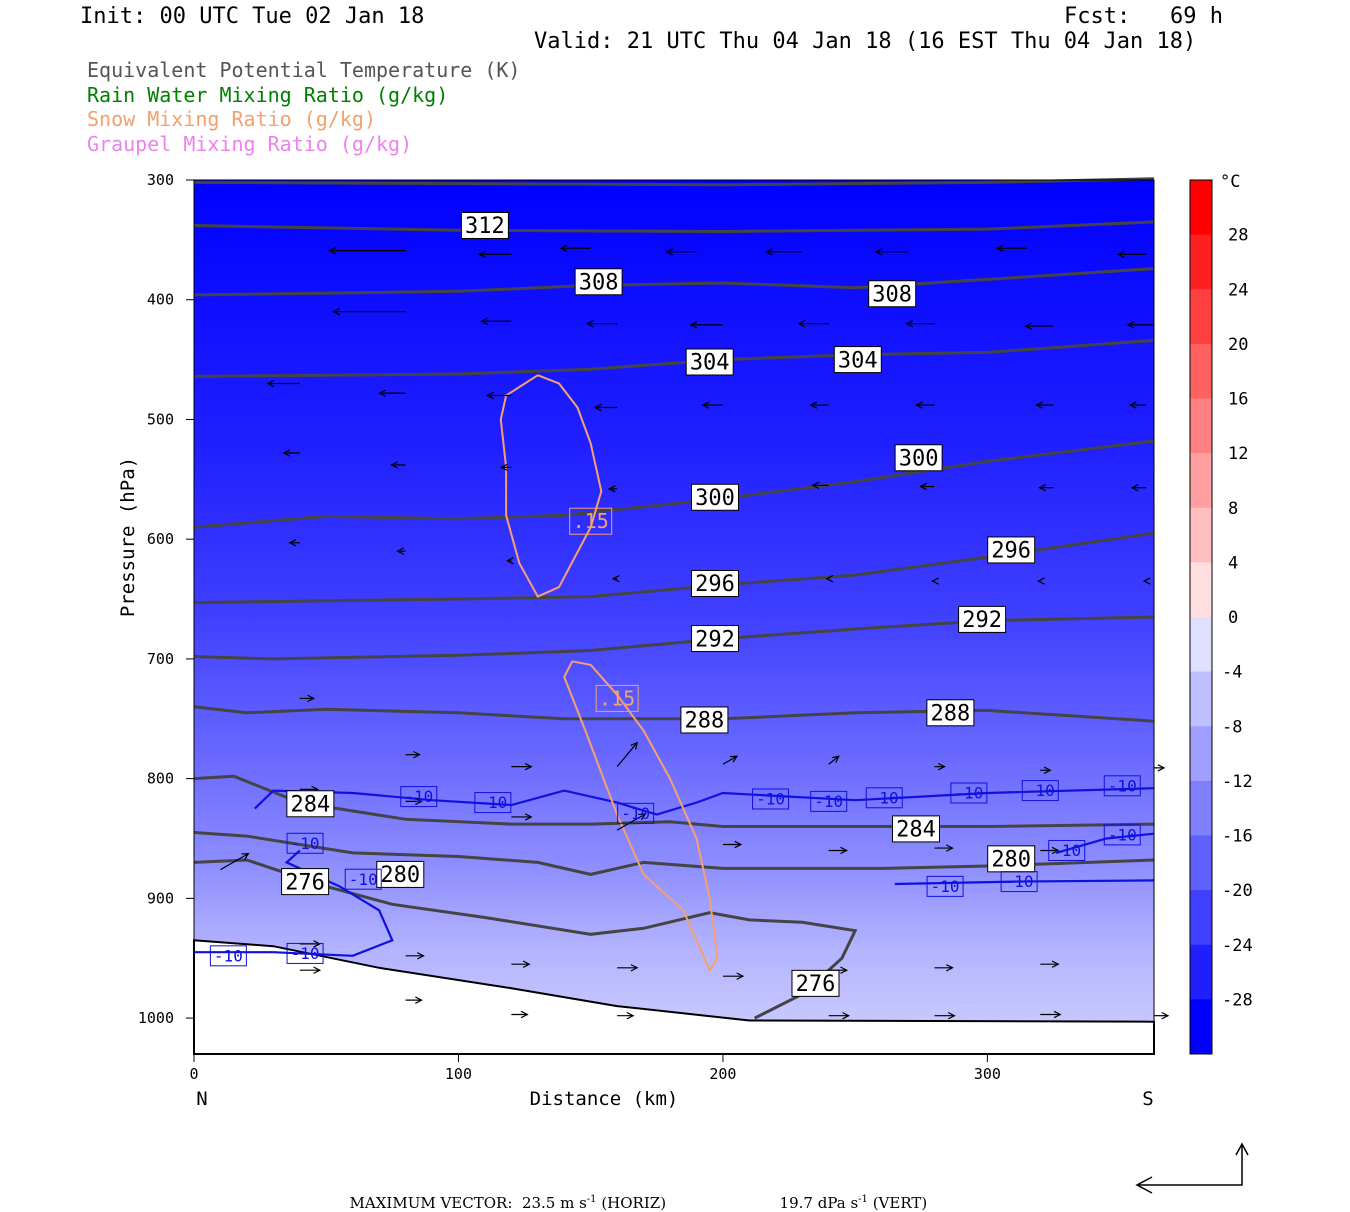 This screenshot has width=1350, height=1212. I want to click on theta-e-label: 284, so click(915, 829).